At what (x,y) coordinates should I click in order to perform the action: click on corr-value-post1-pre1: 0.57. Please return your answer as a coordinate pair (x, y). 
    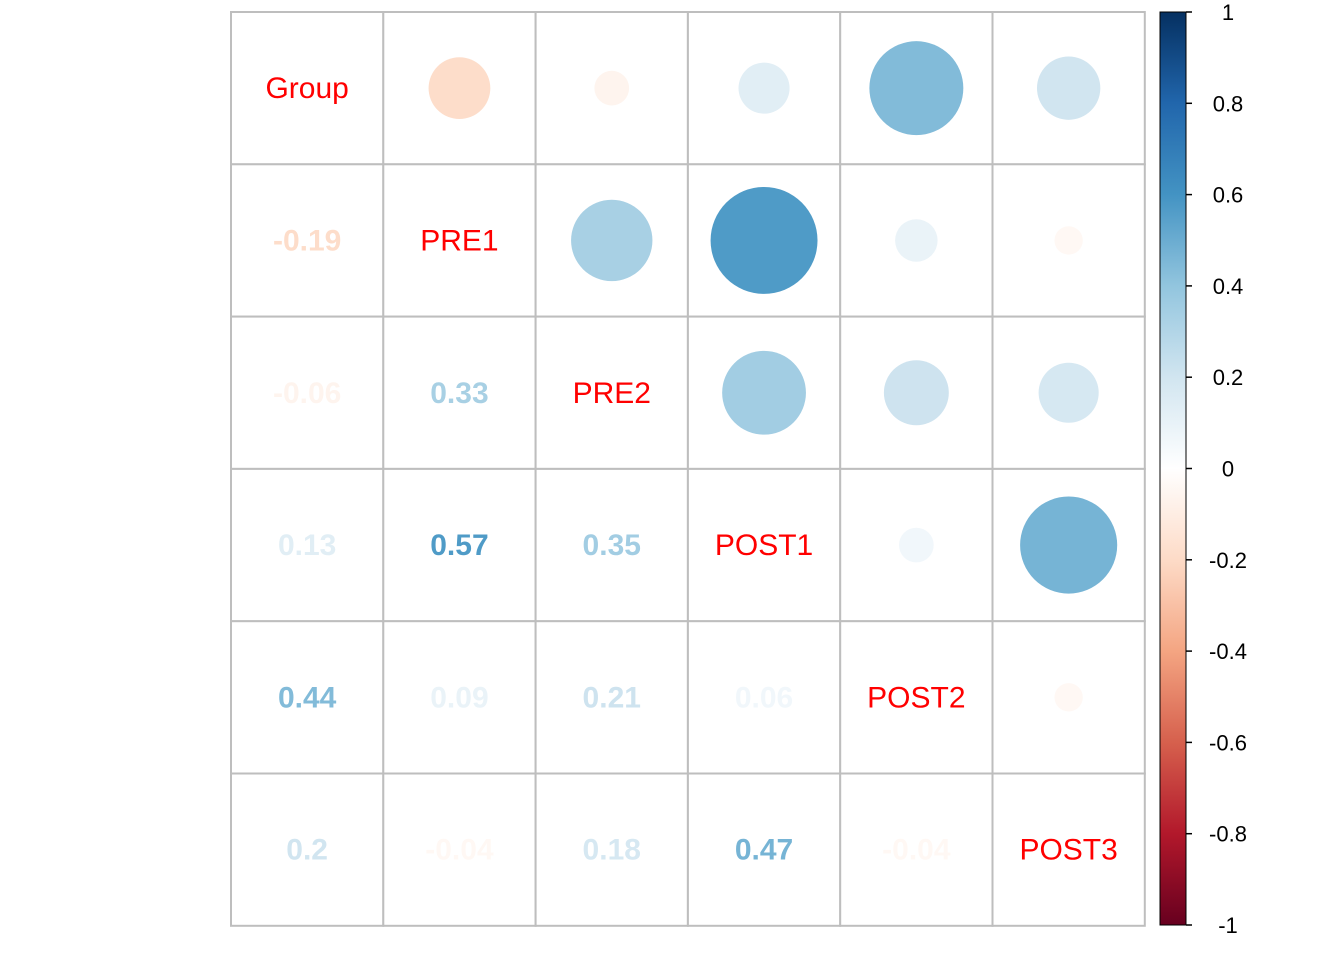
    Looking at the image, I should click on (459, 545).